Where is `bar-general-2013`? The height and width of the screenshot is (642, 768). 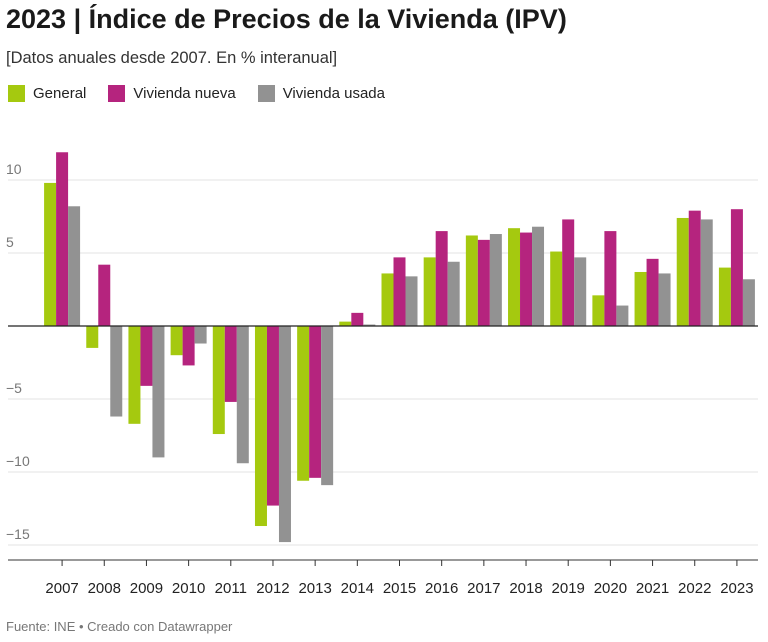 bar-general-2013 is located at coordinates (303, 403).